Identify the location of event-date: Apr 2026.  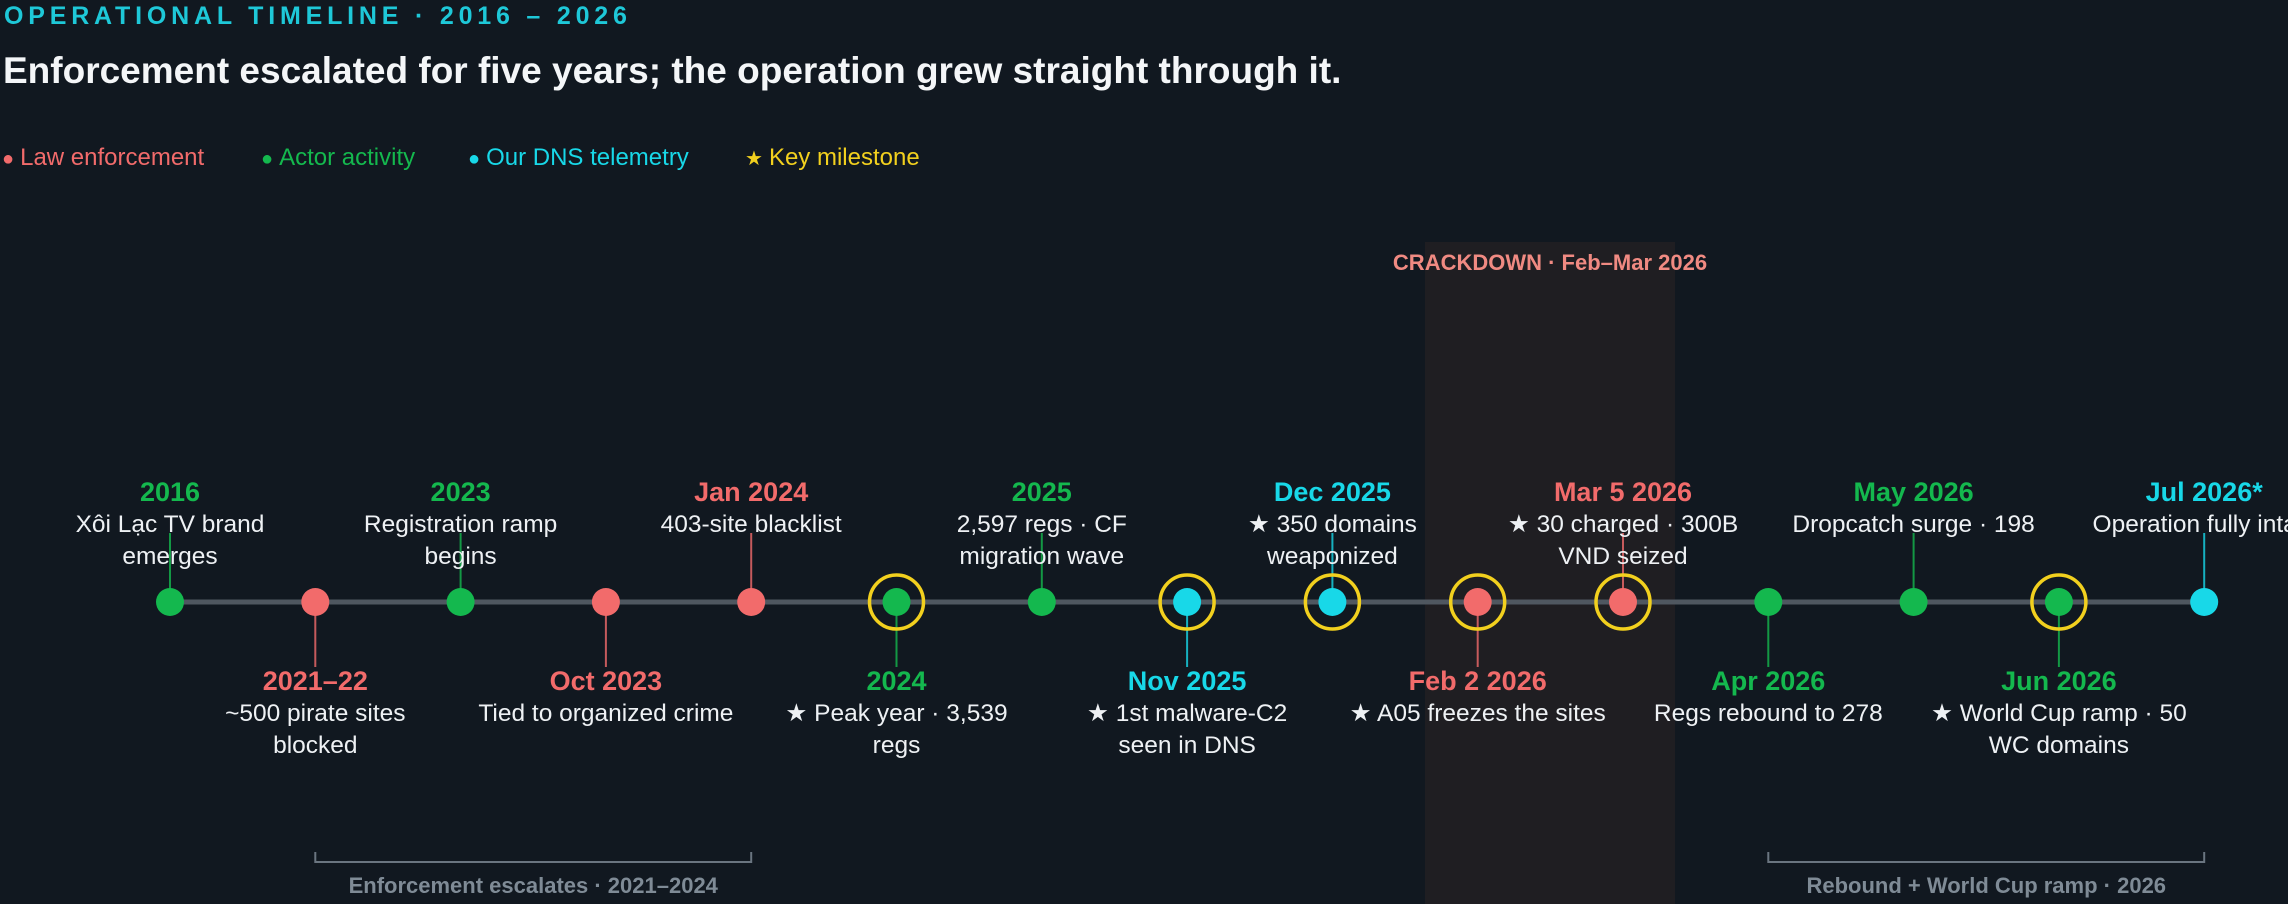
(1768, 681).